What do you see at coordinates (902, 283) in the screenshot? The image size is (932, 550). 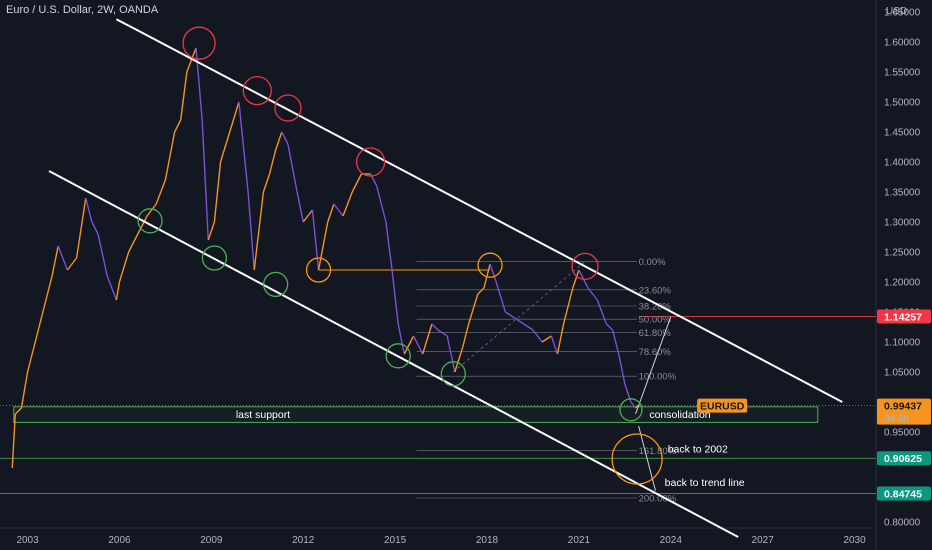 I see `y-tick-label: 1.20000` at bounding box center [902, 283].